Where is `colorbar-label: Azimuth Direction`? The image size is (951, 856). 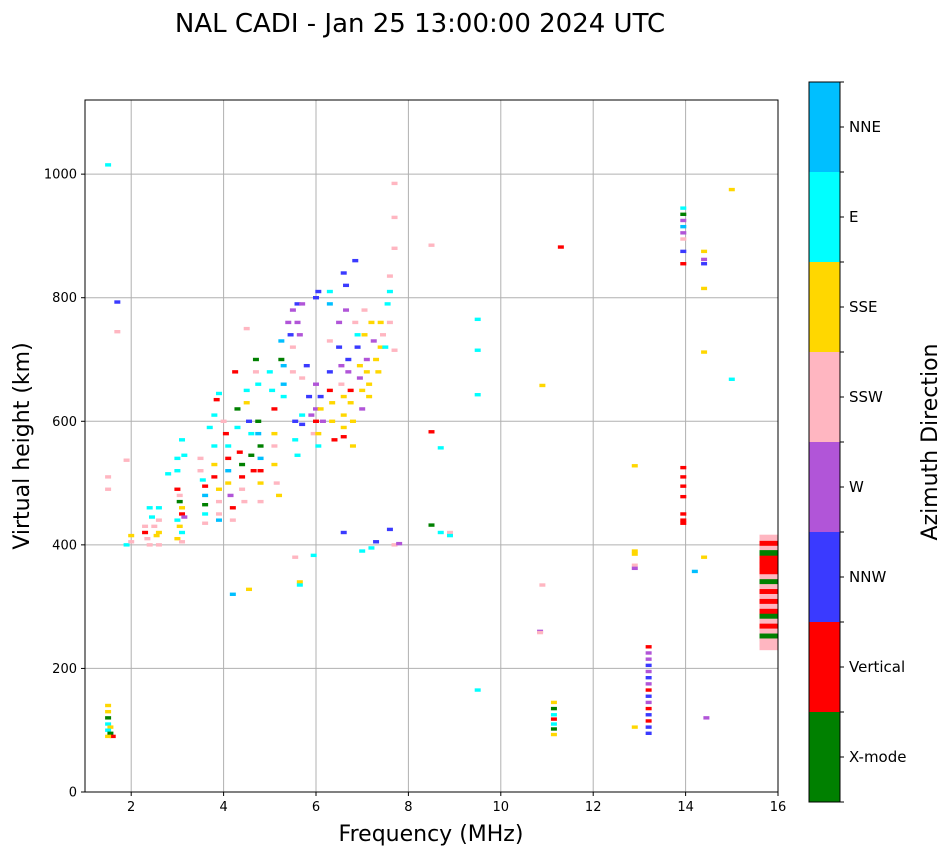 colorbar-label: Azimuth Direction is located at coordinates (930, 441).